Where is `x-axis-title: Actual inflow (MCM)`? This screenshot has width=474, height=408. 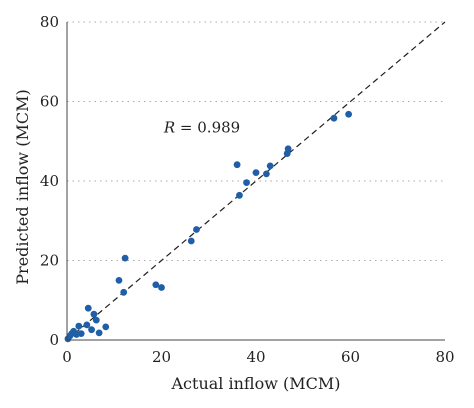 x-axis-title: Actual inflow (MCM) is located at coordinates (256, 383).